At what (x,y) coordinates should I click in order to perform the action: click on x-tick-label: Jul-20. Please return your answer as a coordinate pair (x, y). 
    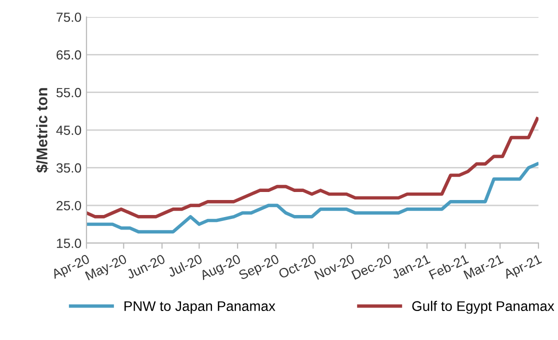
    Looking at the image, I should click on (184, 266).